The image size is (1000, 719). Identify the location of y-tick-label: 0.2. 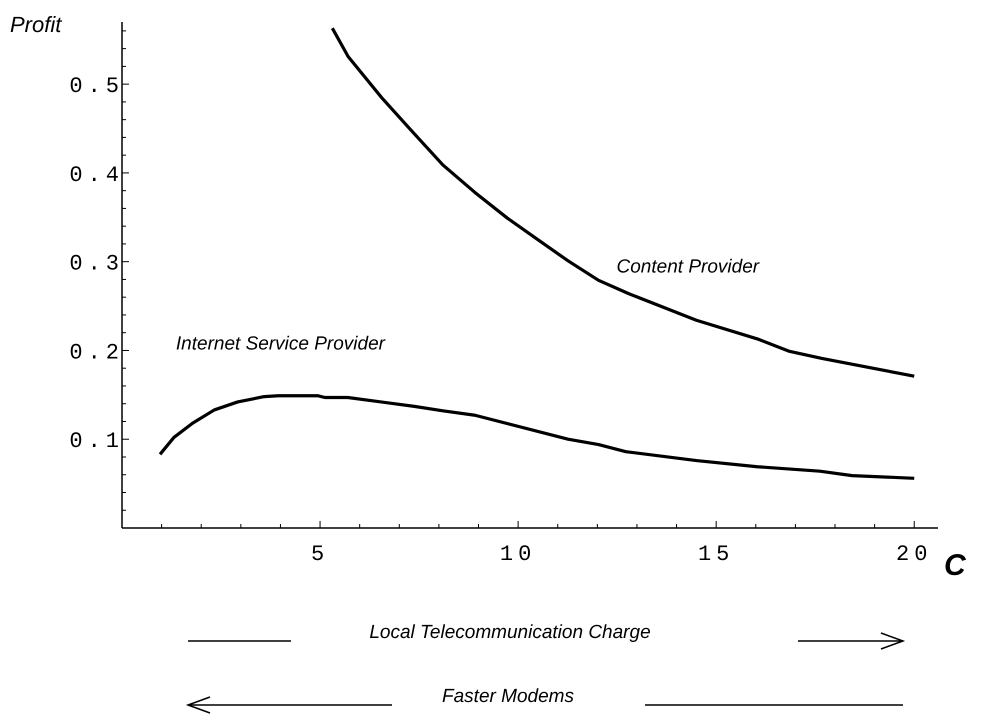
(96, 353).